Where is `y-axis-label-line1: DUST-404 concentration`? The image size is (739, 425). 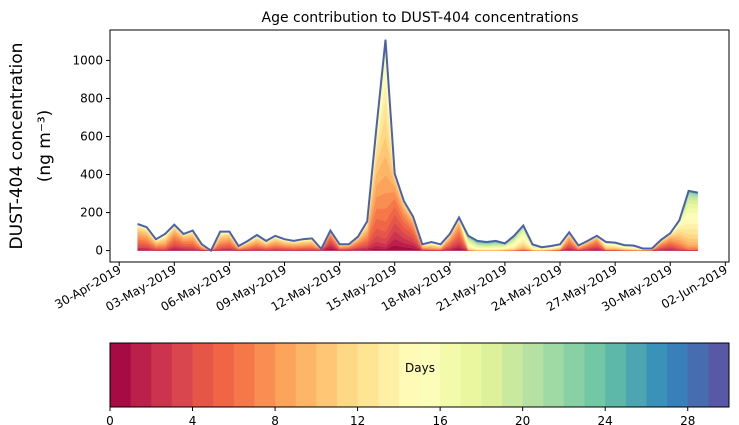
y-axis-label-line1: DUST-404 concentration is located at coordinates (17, 146).